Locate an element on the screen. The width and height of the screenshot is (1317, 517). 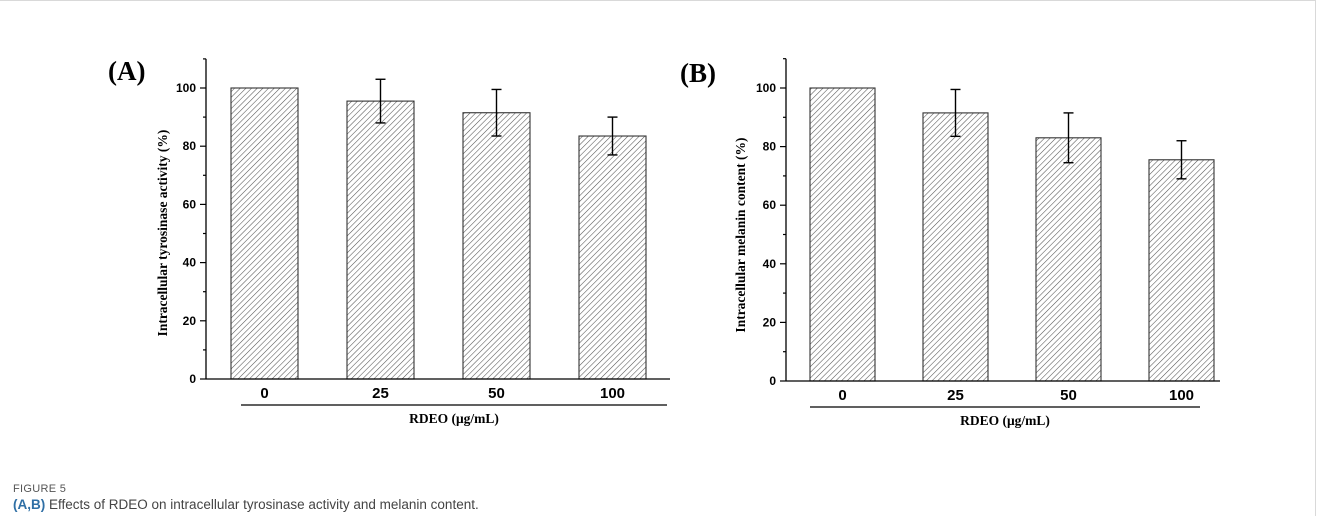
panel-letter: (A) is located at coordinates (126, 71).